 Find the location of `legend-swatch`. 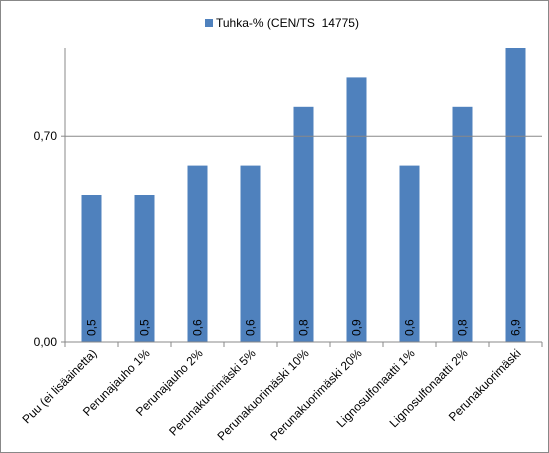

legend-swatch is located at coordinates (209, 23).